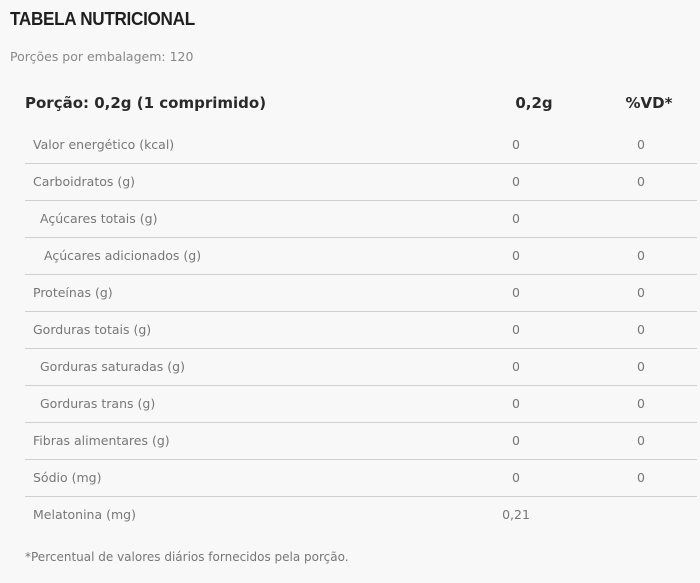 The width and height of the screenshot is (700, 583). Describe the element at coordinates (361, 293) in the screenshot. I see `table-row: Proteínas (g) 0 0` at that location.